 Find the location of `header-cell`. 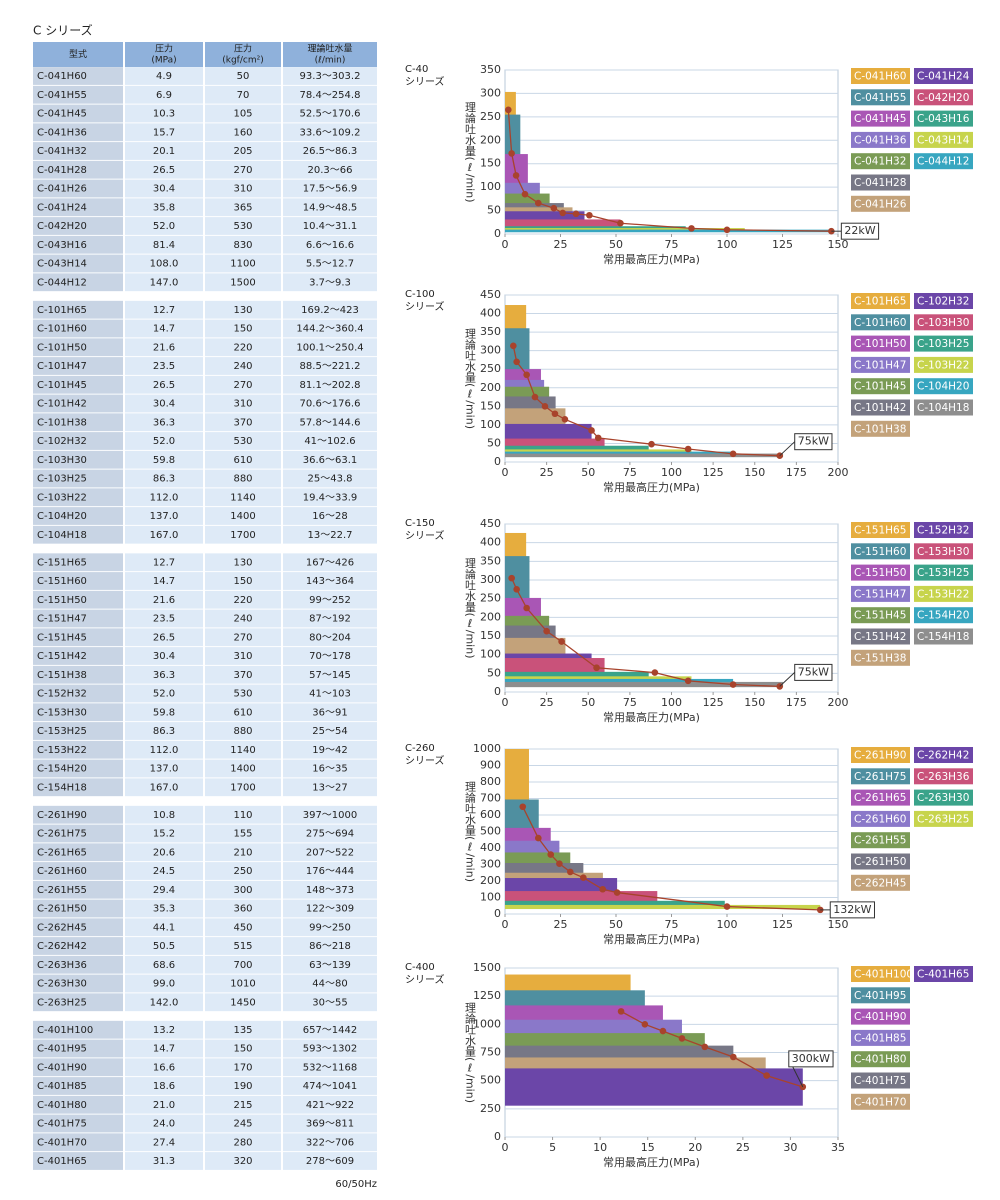

header-cell is located at coordinates (164, 54).